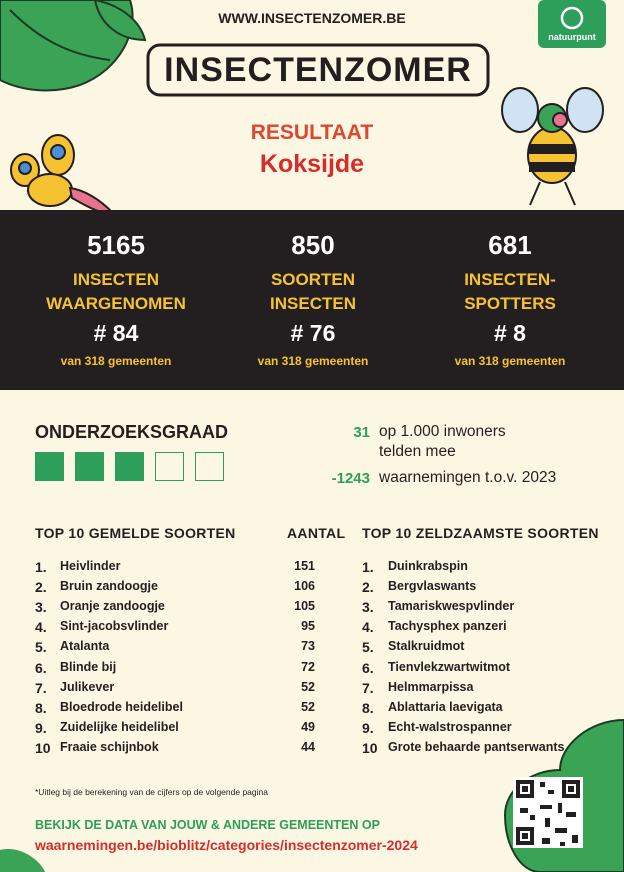 Image resolution: width=624 pixels, height=872 pixels. I want to click on stat: 681 INSECTEN- SPOTTERS # 8 van 318 gemeenten, so click(510, 300).